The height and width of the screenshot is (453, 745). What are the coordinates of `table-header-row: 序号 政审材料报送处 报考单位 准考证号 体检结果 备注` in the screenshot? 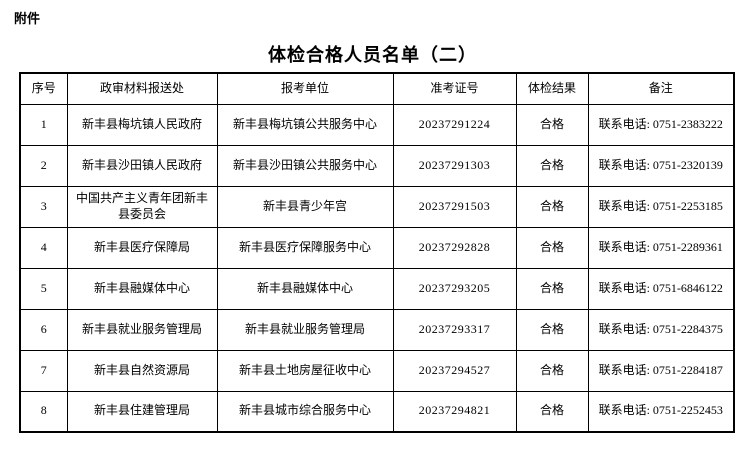 It's located at (377, 88).